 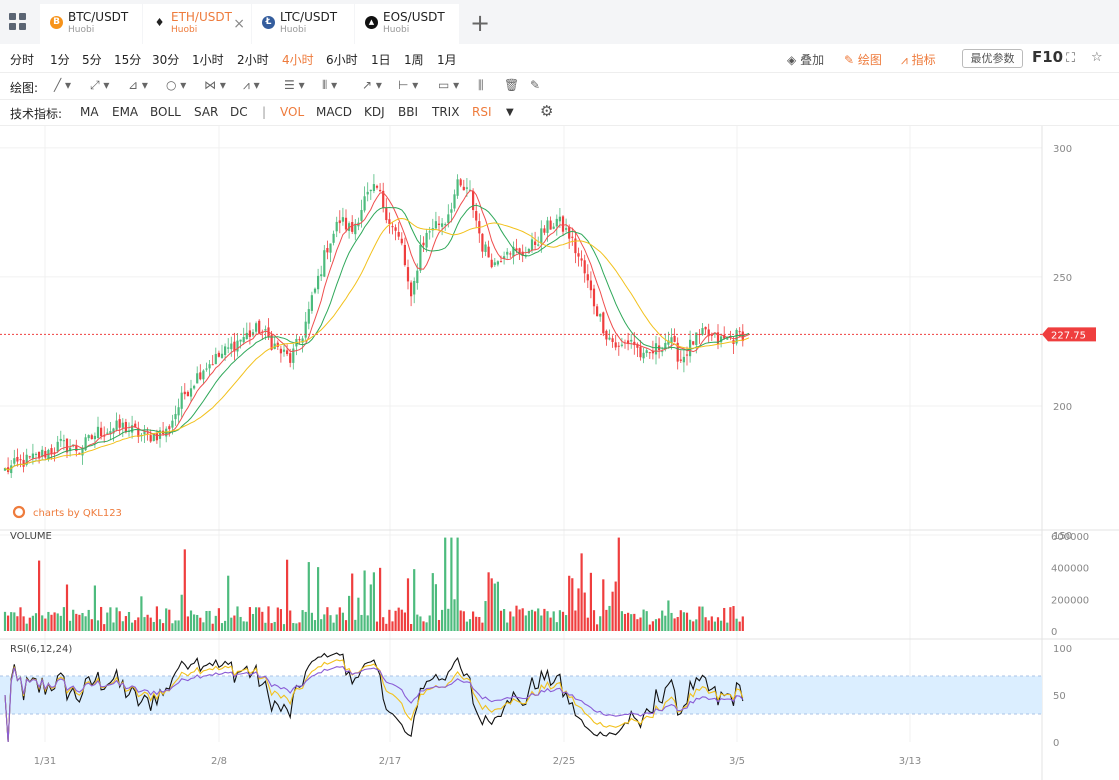 I want to click on tab-btc-usdt: B BTC/USDT Huobi, so click(x=91, y=24).